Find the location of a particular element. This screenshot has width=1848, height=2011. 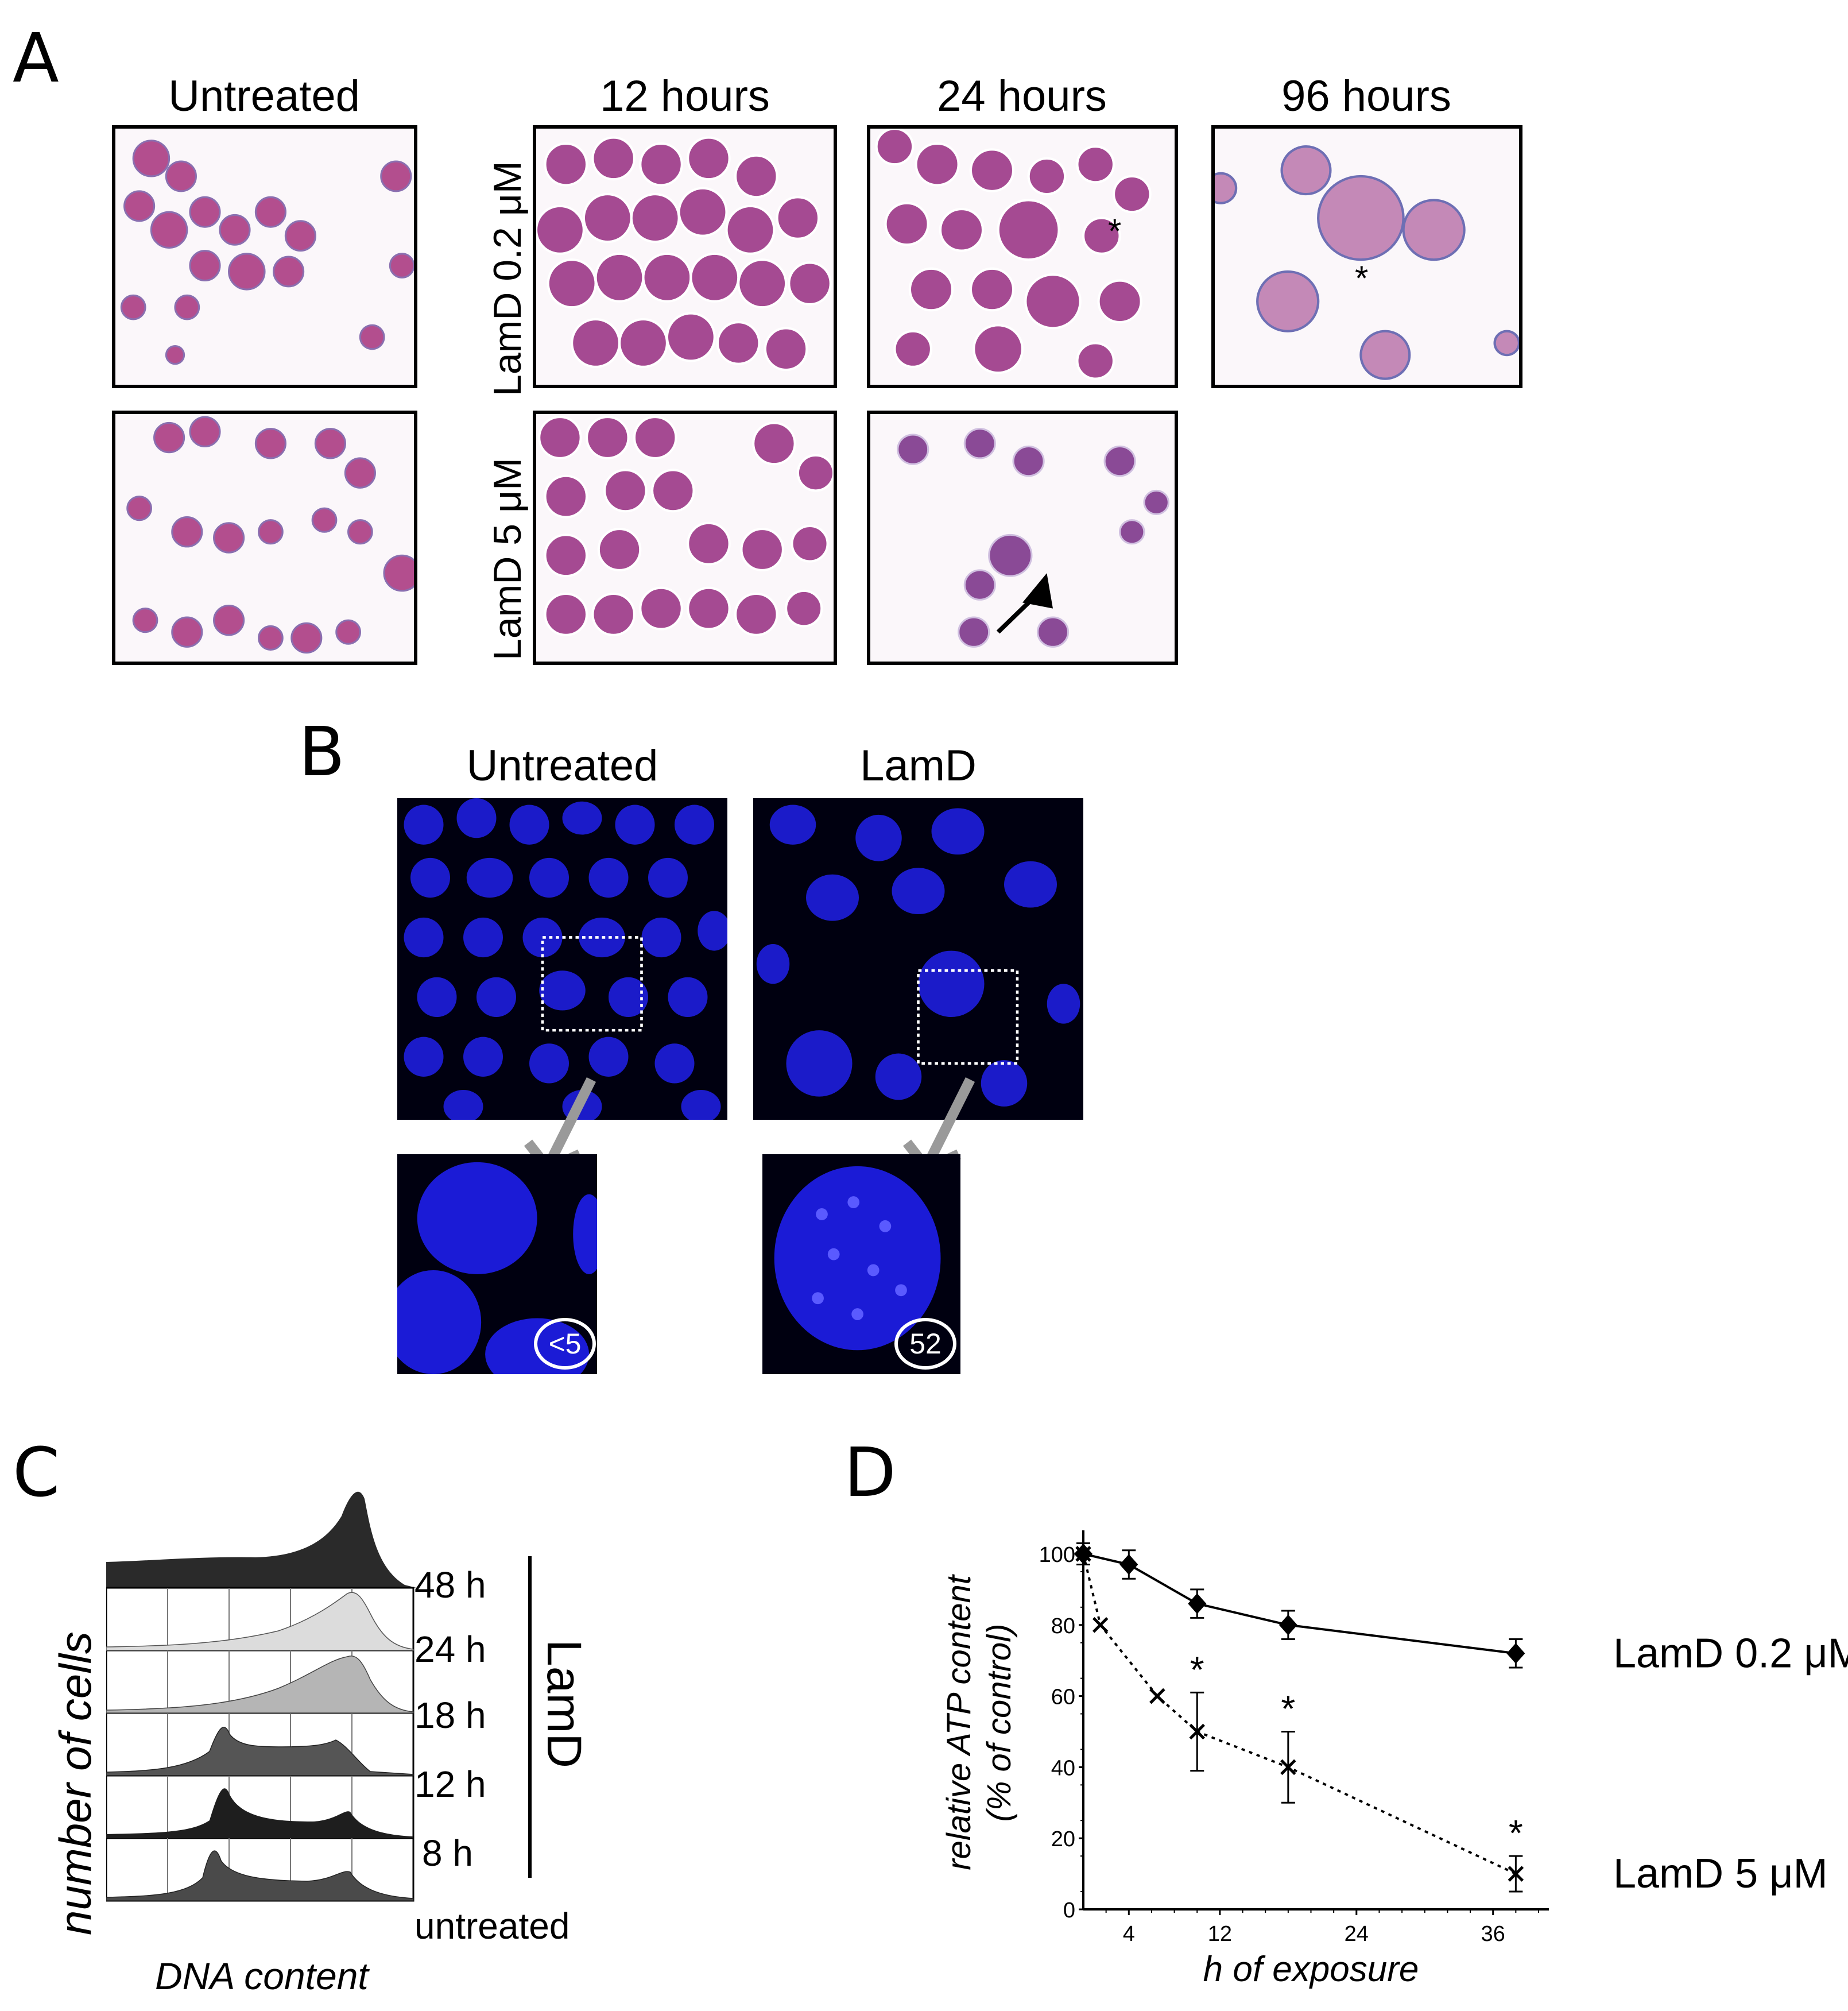

panel-a-row-high-dose: LamD 5 μM is located at coordinates (507, 559).